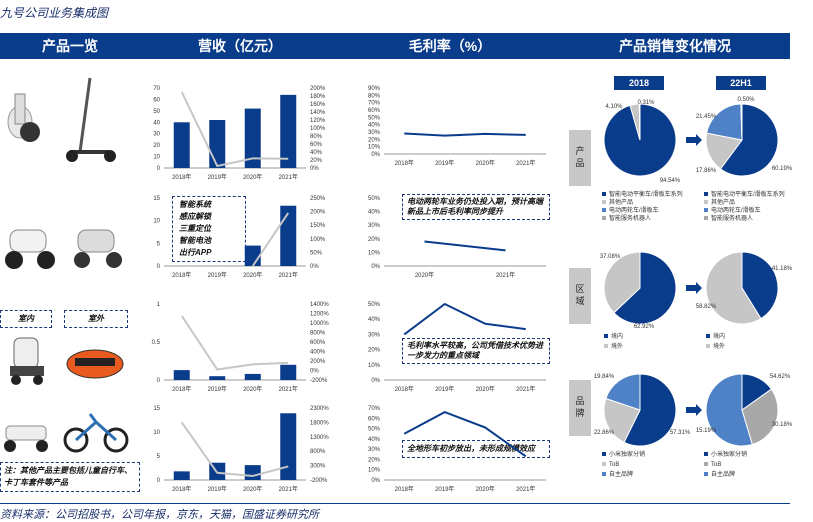 Image resolution: width=813 pixels, height=522 pixels. What do you see at coordinates (318, 199) in the screenshot?
I see `y2-tick-label: 250%` at bounding box center [318, 199].